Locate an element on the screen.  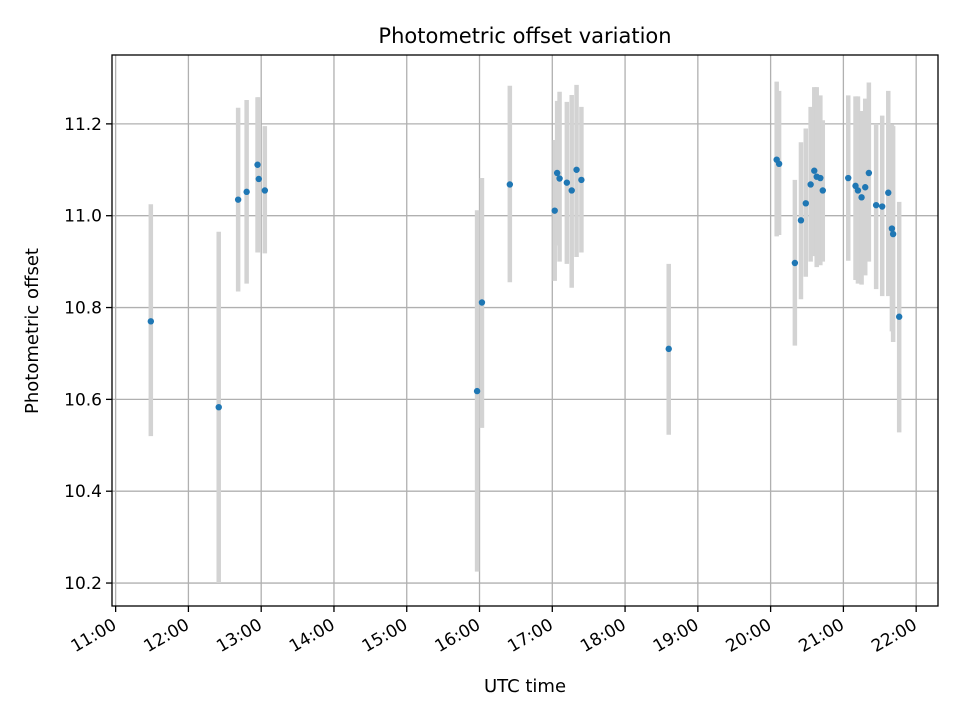
x-axis-label: UTC time is located at coordinates (525, 686).